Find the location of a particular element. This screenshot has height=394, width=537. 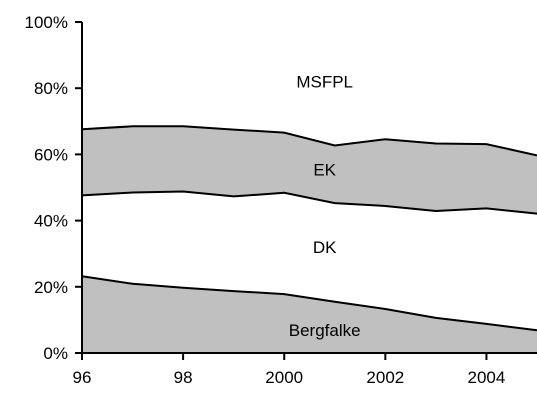

area-labels: MSFPL EK DK Bergfalke is located at coordinates (325, 206).